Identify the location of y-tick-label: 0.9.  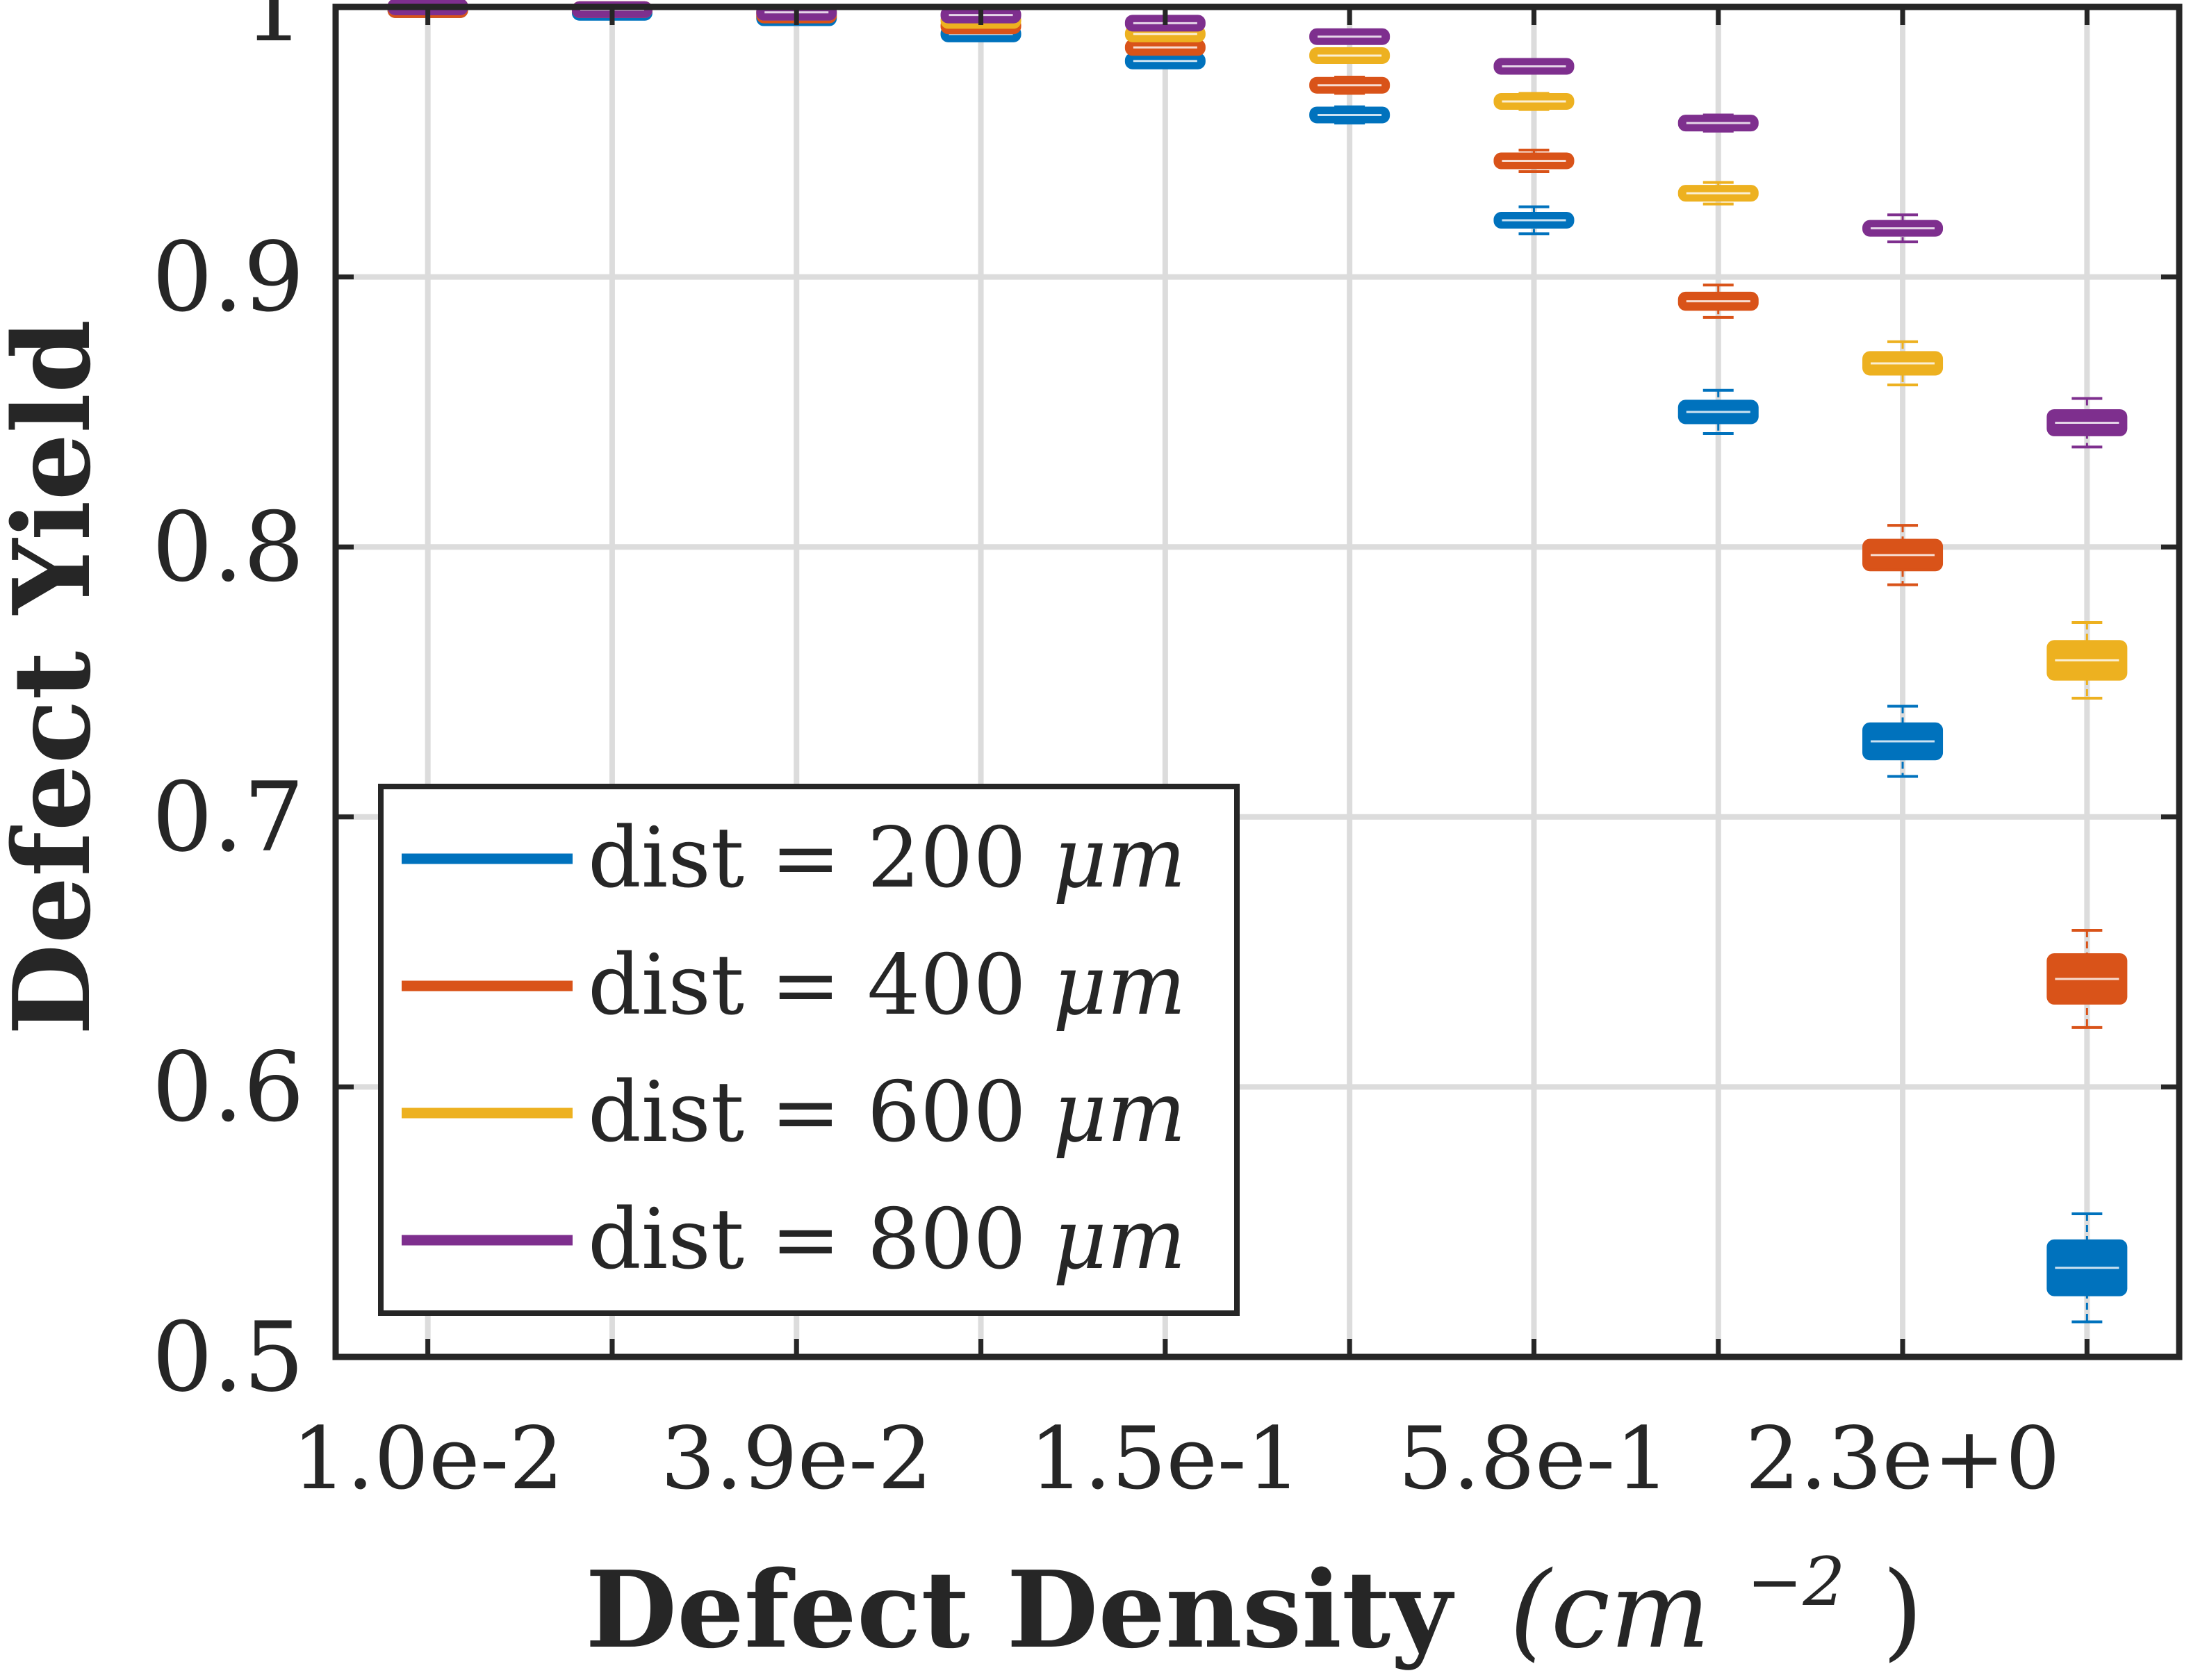
(228, 277).